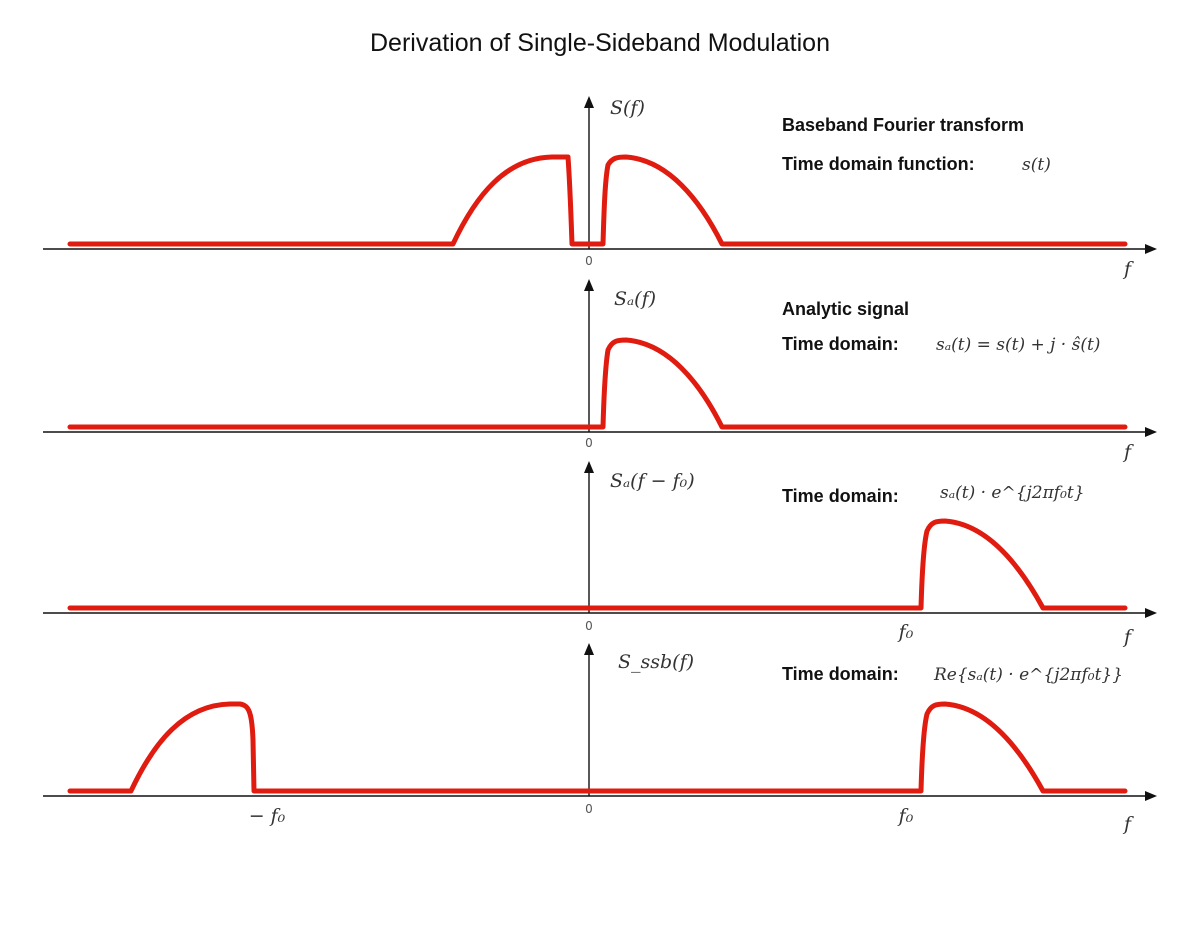 This screenshot has height=928, width=1200. What do you see at coordinates (652, 481) in the screenshot?
I see `panel-3-y-label: Sₐ(f − f₀)` at bounding box center [652, 481].